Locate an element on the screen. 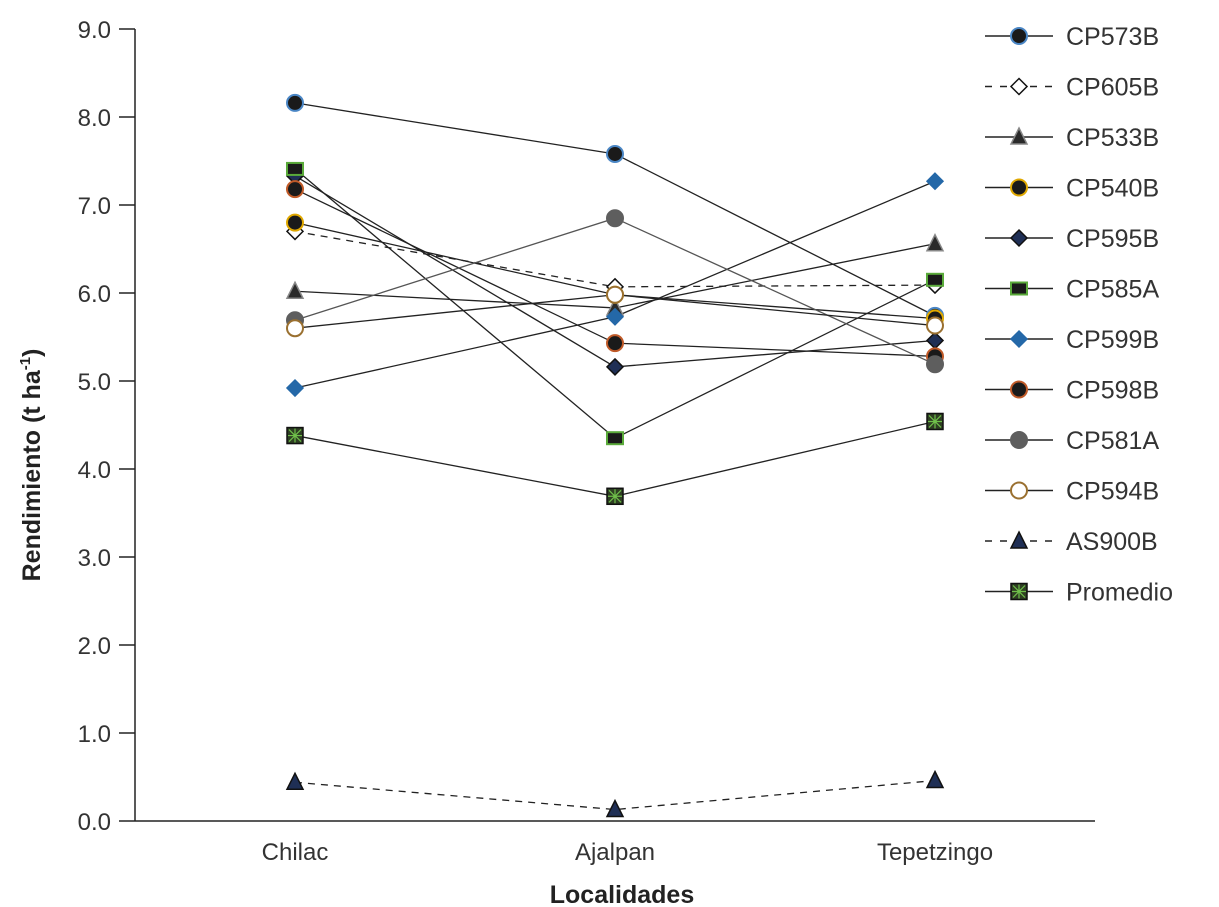 This screenshot has width=1219, height=907. y-axis-title: Rendimiento (t ha-1) is located at coordinates (31, 465).